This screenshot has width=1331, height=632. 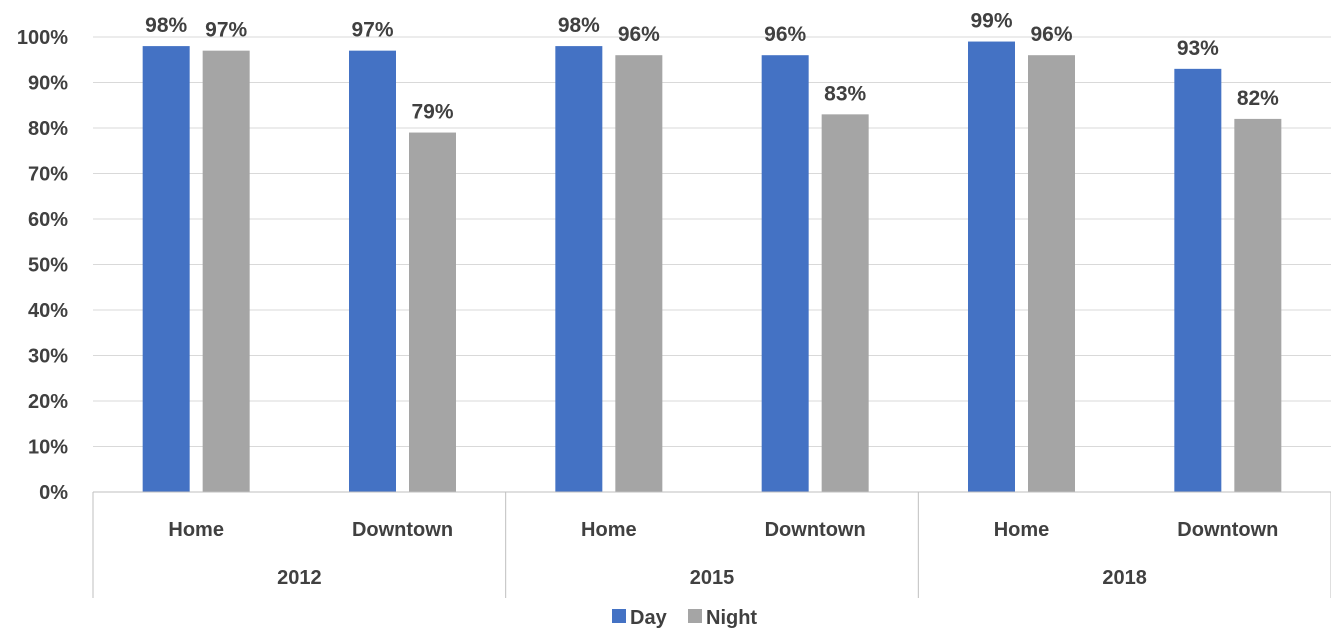 What do you see at coordinates (684, 618) in the screenshot?
I see `legend: Day Night` at bounding box center [684, 618].